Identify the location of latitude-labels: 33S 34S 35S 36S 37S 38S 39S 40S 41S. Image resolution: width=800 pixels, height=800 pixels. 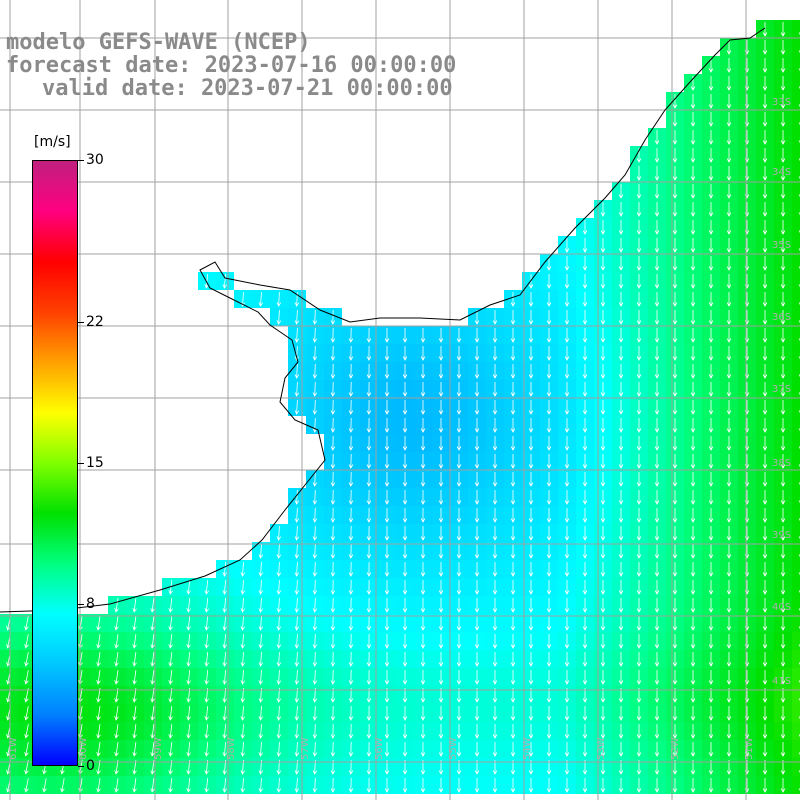
(781, 392).